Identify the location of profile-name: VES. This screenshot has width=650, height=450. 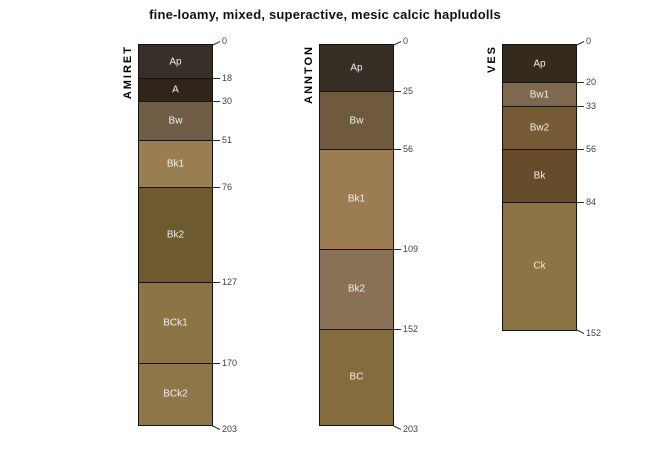
(492, 59).